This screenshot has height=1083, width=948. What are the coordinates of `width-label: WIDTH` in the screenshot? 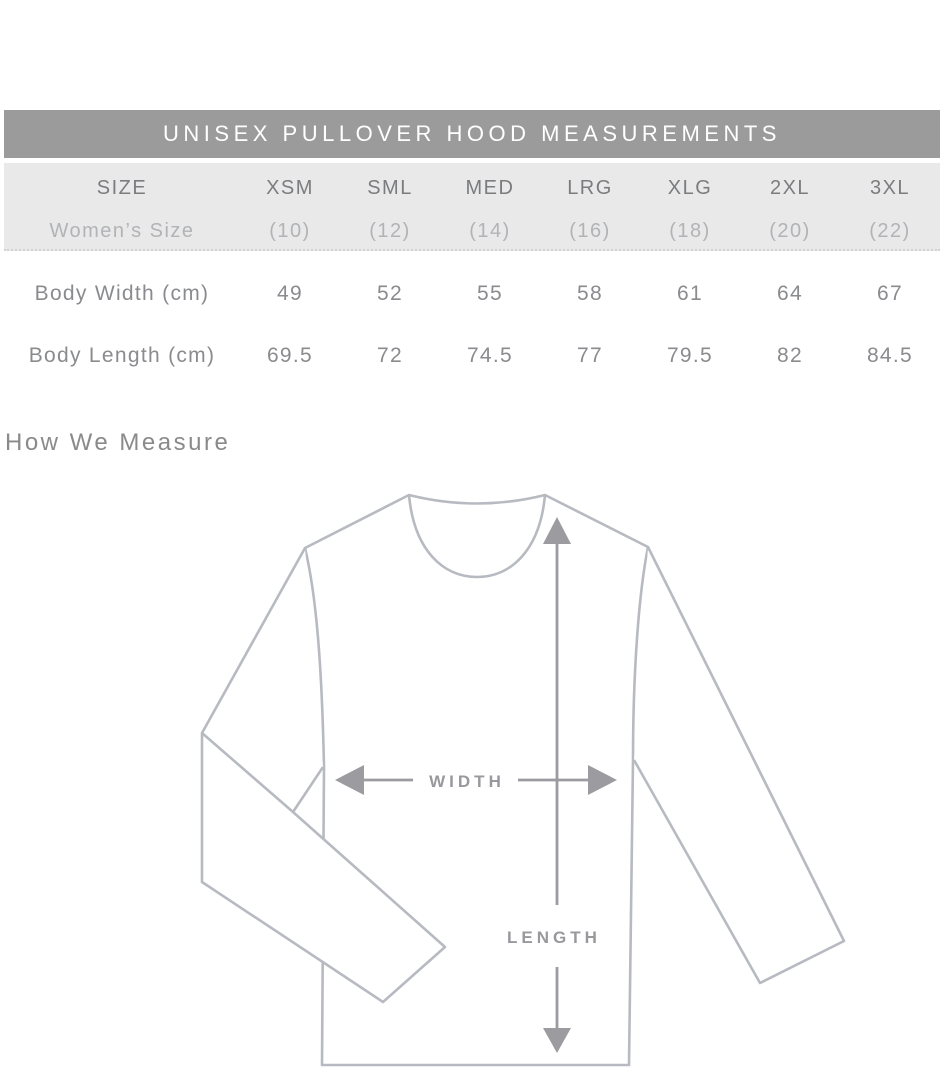 It's located at (467, 781).